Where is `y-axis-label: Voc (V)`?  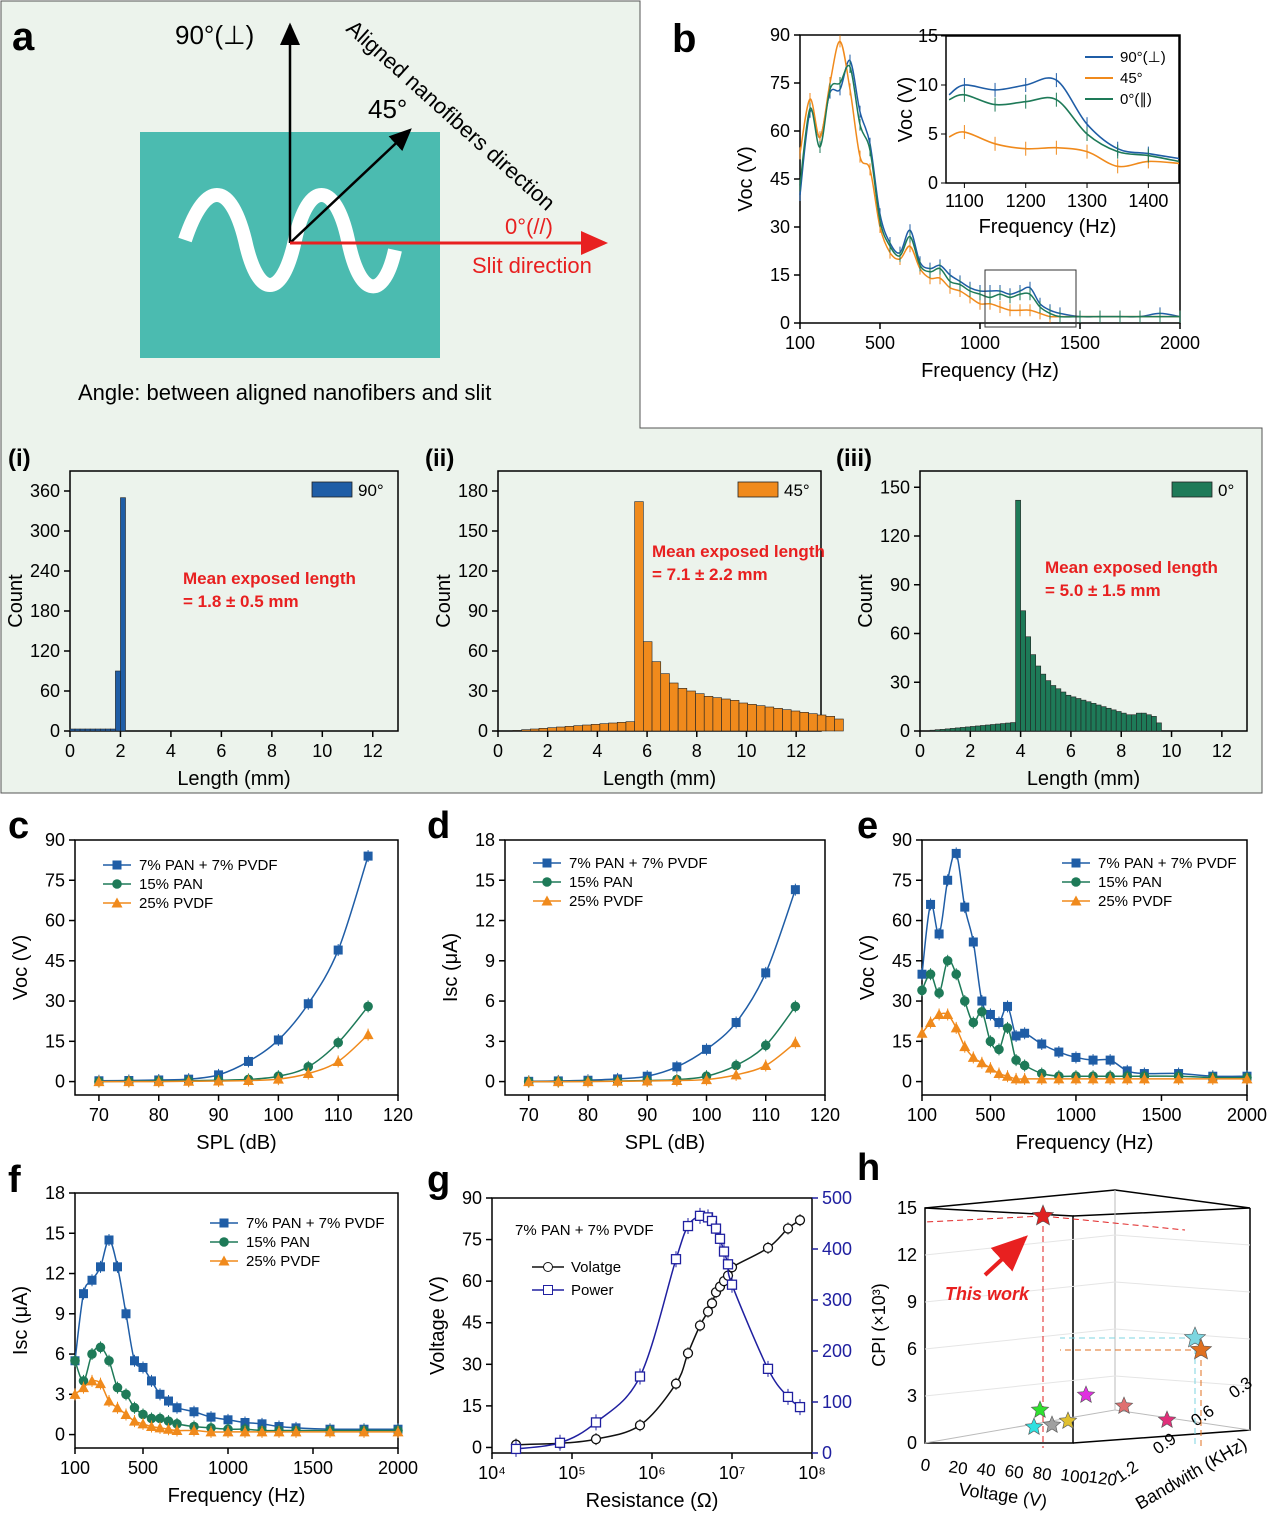
y-axis-label: Voc (V) is located at coordinates (21, 968).